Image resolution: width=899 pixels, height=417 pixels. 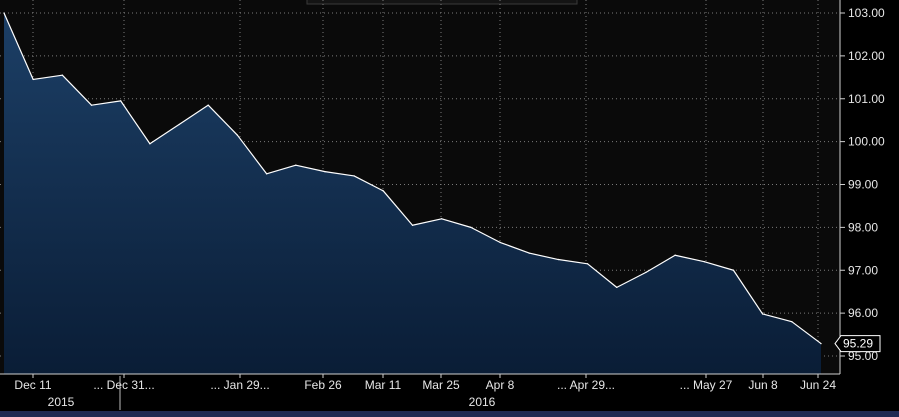 What do you see at coordinates (61, 402) in the screenshot?
I see `year-label: 2015` at bounding box center [61, 402].